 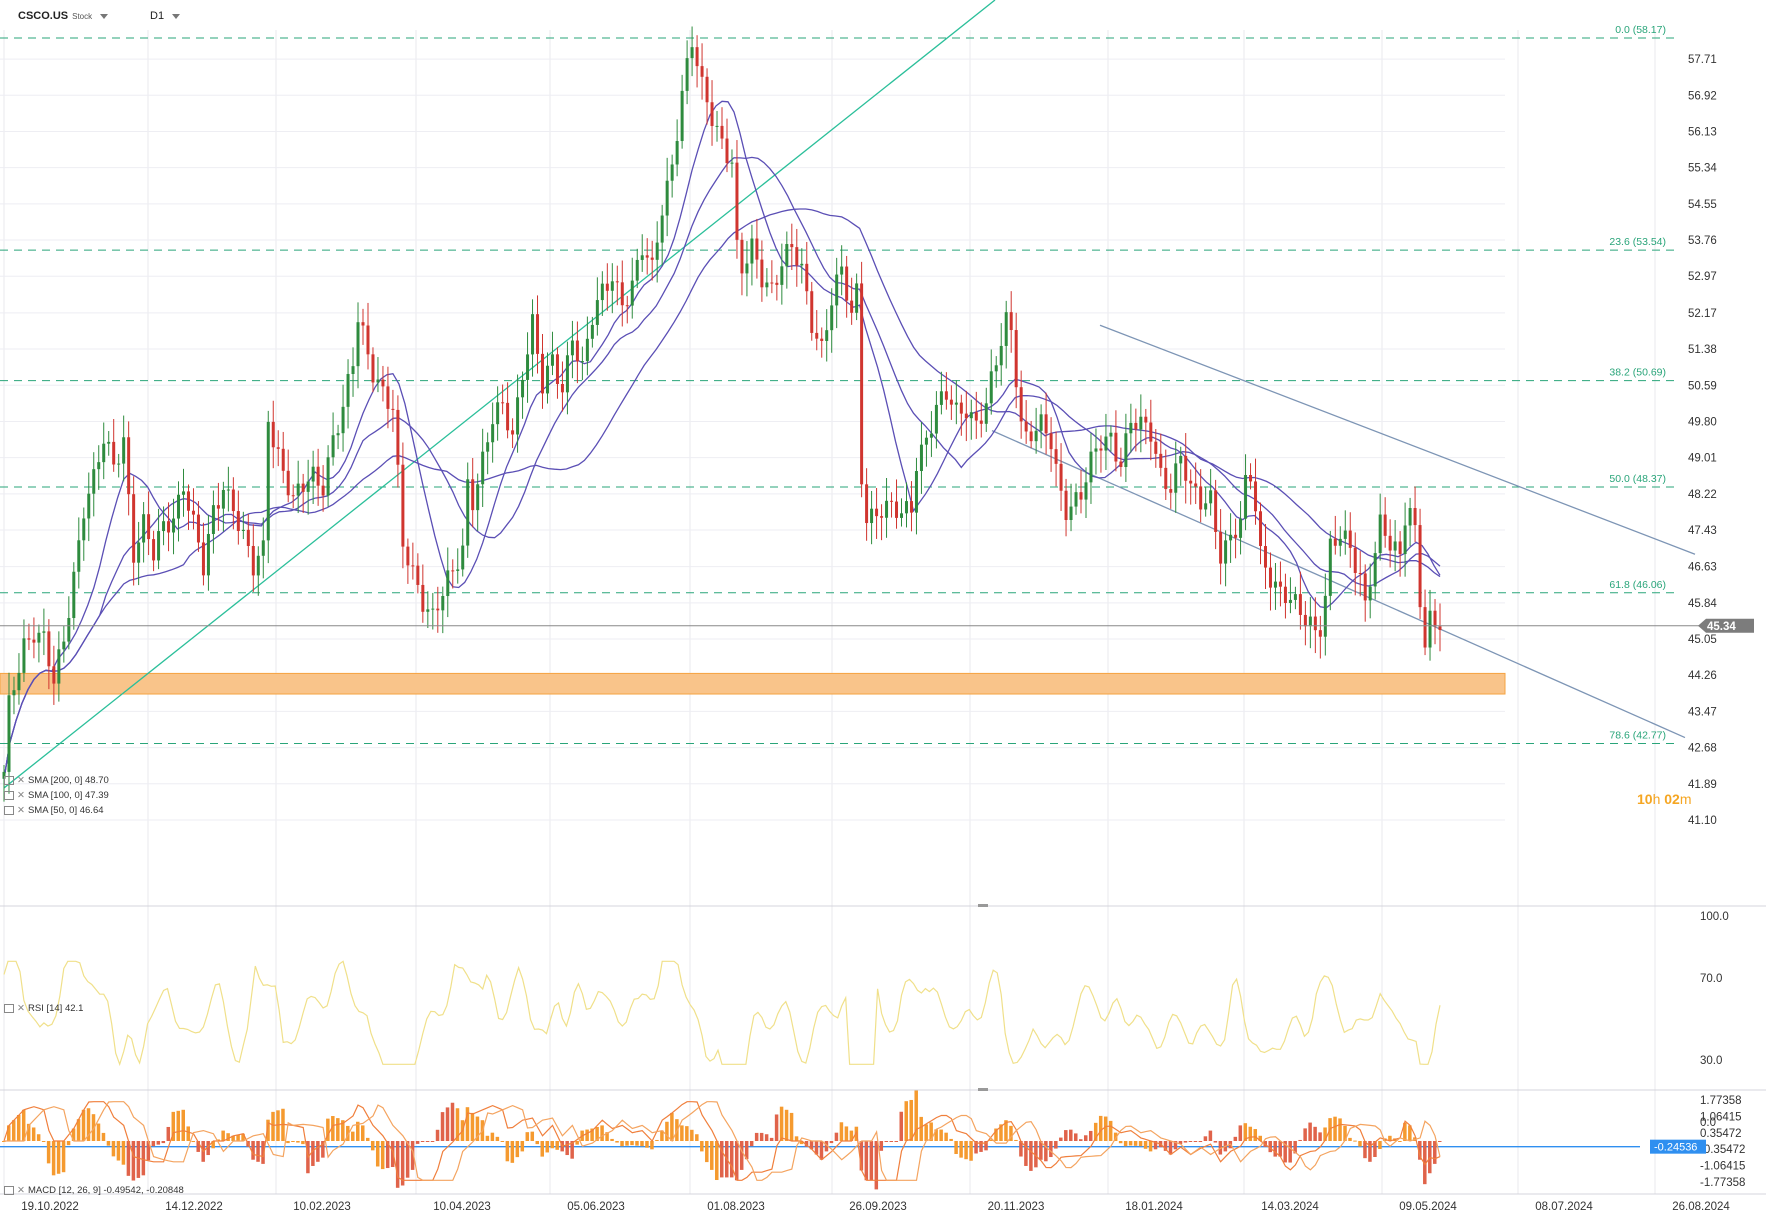 I want to click on macd-tick-label: -1.77358, so click(x=1722, y=1183).